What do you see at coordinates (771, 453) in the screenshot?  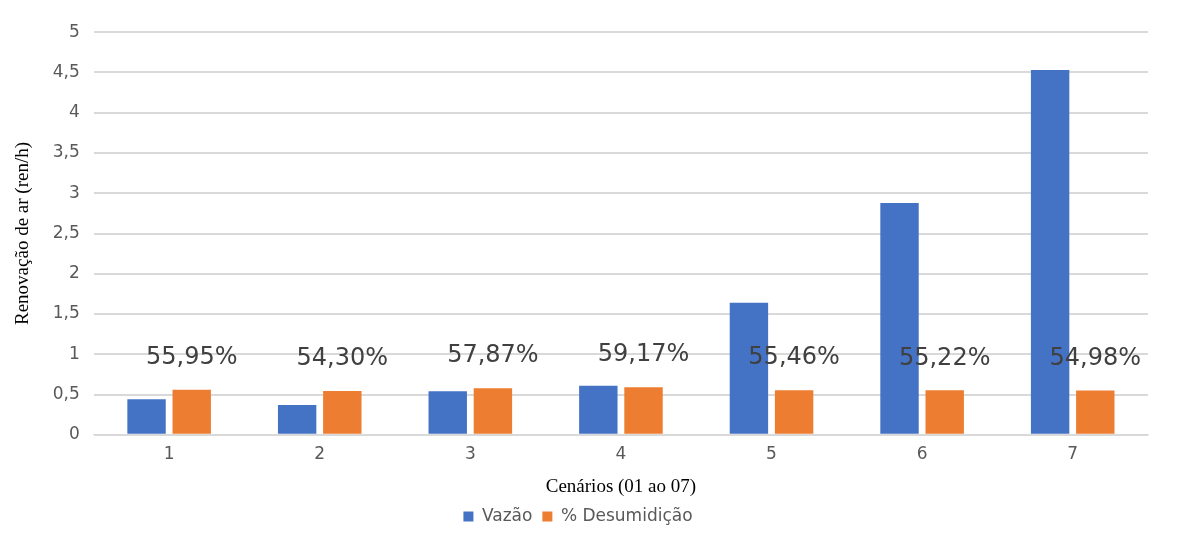 I see `x-tick-label: 5` at bounding box center [771, 453].